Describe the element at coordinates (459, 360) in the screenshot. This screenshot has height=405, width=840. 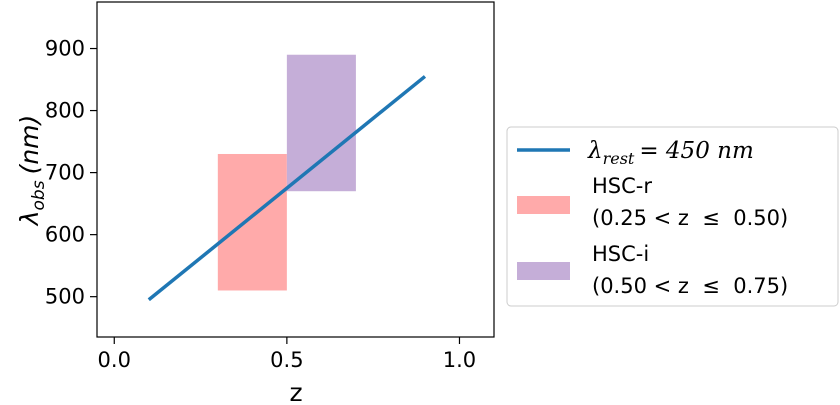
I see `x-tick-label: 1.0` at that location.